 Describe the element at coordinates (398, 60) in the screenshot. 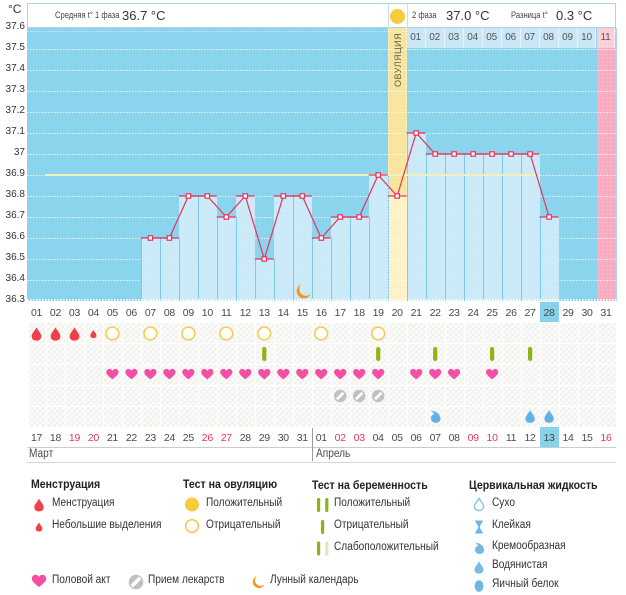

I see `svg-text: ОВУЛЯЦИЯ` at that location.